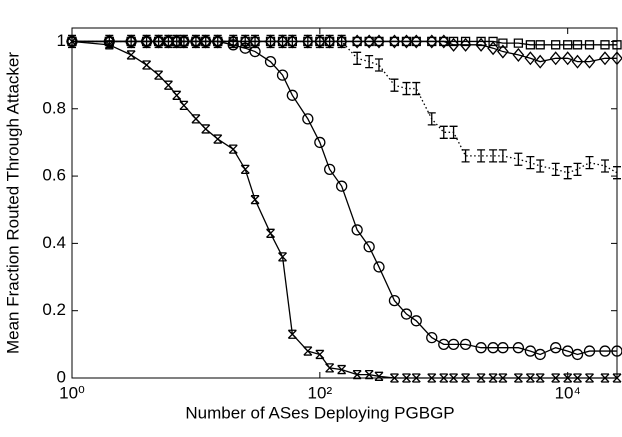  What do you see at coordinates (319, 412) in the screenshot?
I see `x-axis-label: Number of ASes Deploying PGBGP` at bounding box center [319, 412].